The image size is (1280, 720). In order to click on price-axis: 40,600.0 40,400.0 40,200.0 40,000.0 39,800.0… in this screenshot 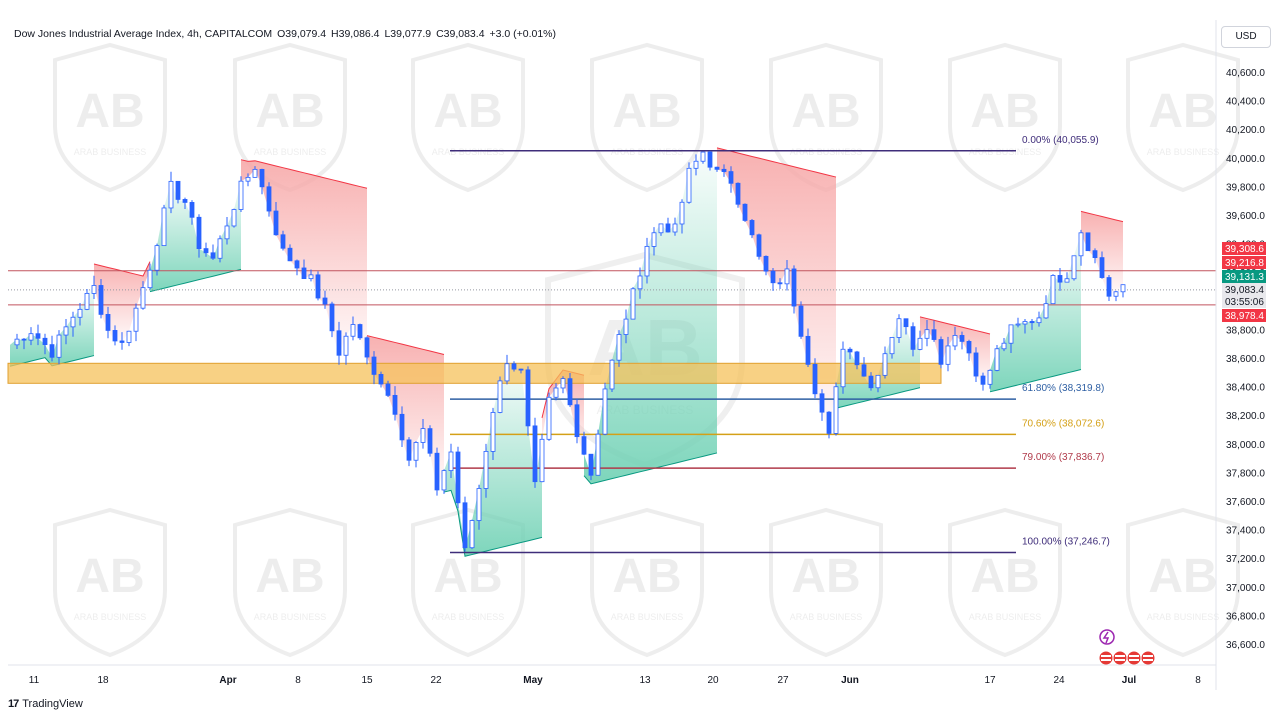, I will do `click(1245, 359)`.